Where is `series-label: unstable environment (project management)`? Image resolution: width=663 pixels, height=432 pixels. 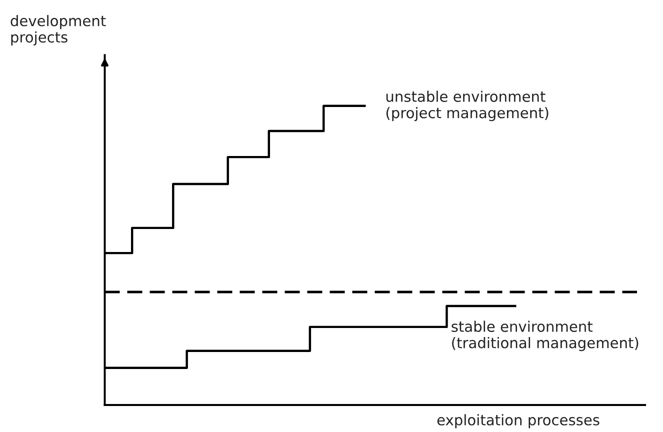 series-label: unstable environment (project management) is located at coordinates (467, 106).